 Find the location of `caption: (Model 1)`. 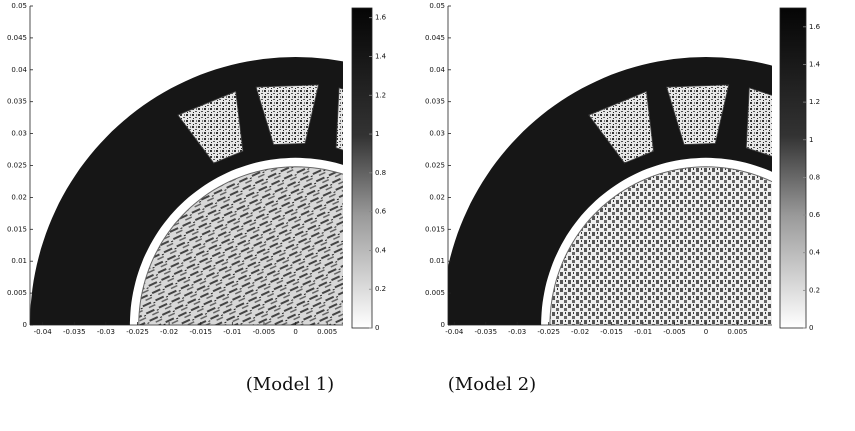

caption: (Model 1) is located at coordinates (290, 384).